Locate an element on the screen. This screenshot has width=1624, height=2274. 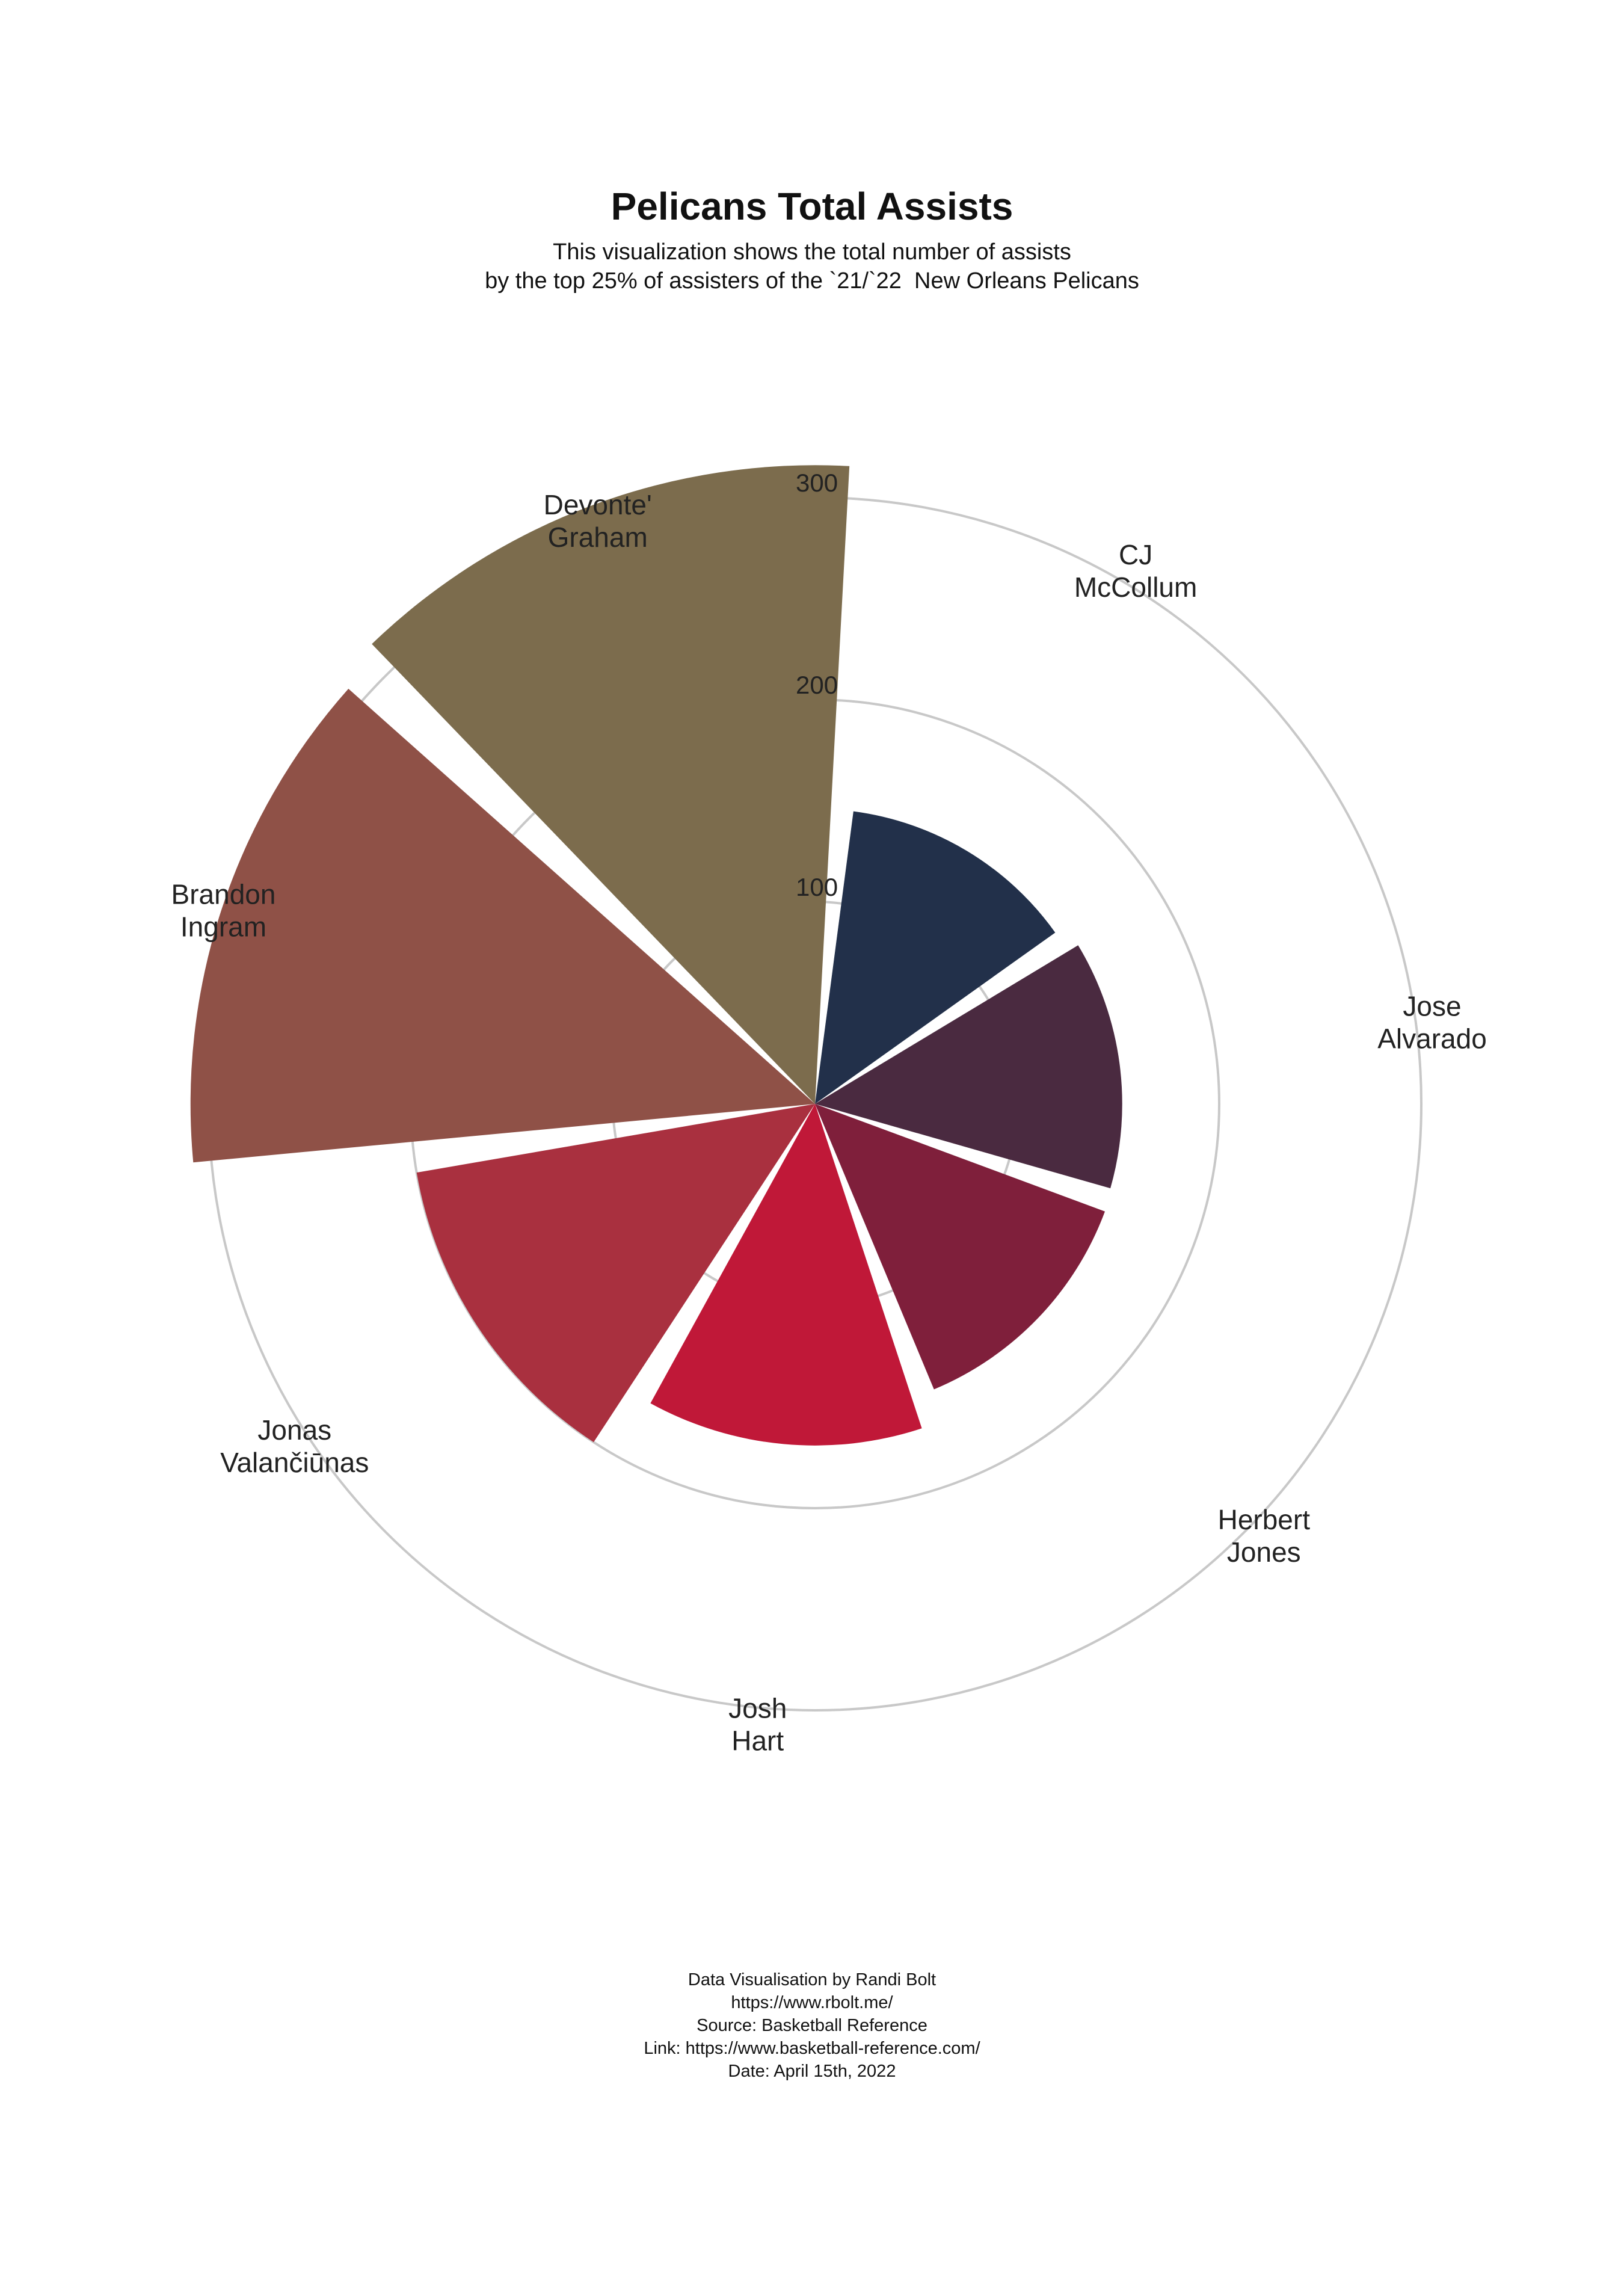
tick-label-100: 100 is located at coordinates (817, 887).